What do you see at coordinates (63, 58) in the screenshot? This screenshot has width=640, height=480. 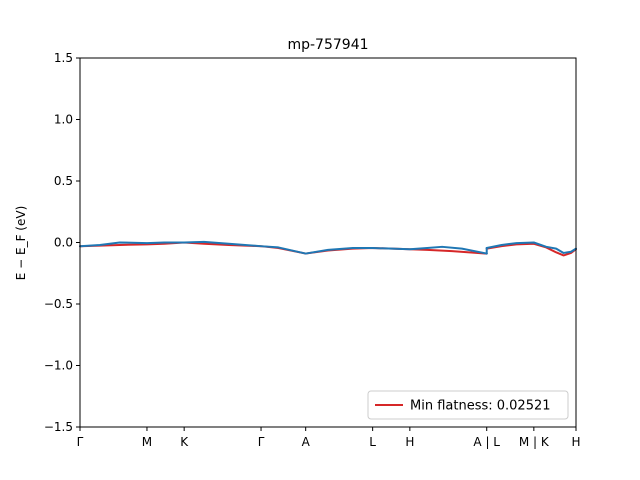 I see `y-tick-label: 1.5` at bounding box center [63, 58].